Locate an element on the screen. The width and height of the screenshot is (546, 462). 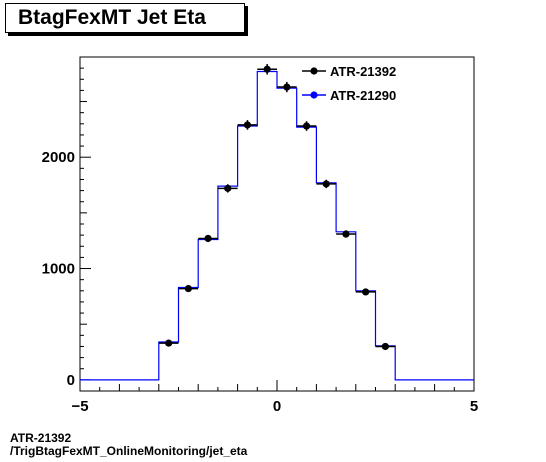
y-tick-label: 0 is located at coordinates (71, 380).